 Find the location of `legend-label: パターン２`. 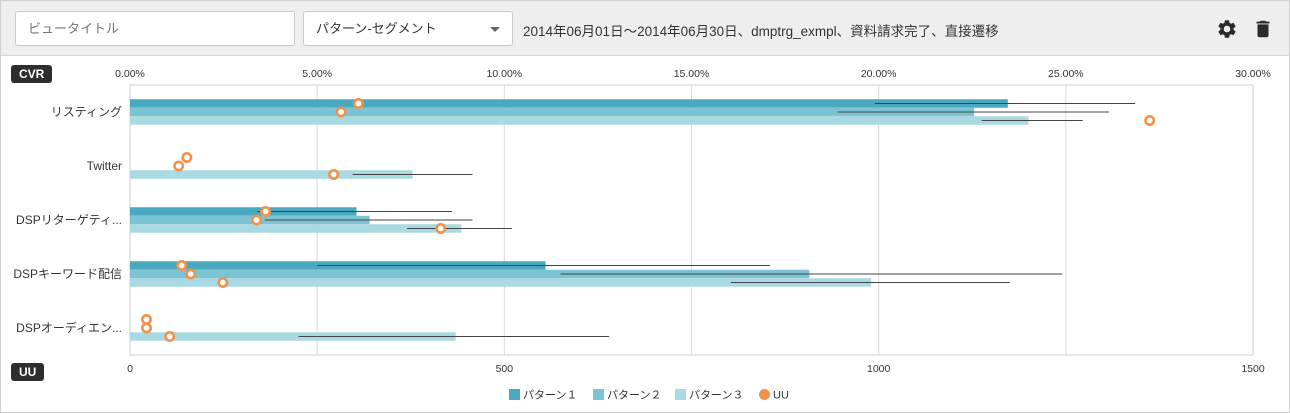

legend-label: パターン２ is located at coordinates (634, 395).